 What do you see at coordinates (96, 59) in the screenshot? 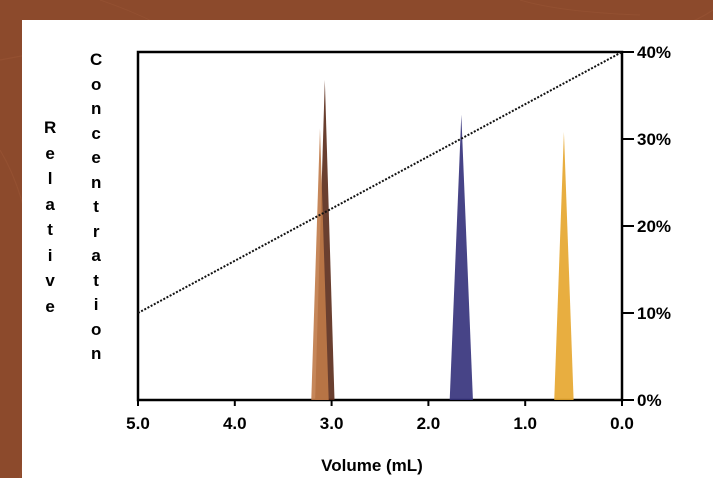
I see `y-axis-label-letter: C` at bounding box center [96, 59].